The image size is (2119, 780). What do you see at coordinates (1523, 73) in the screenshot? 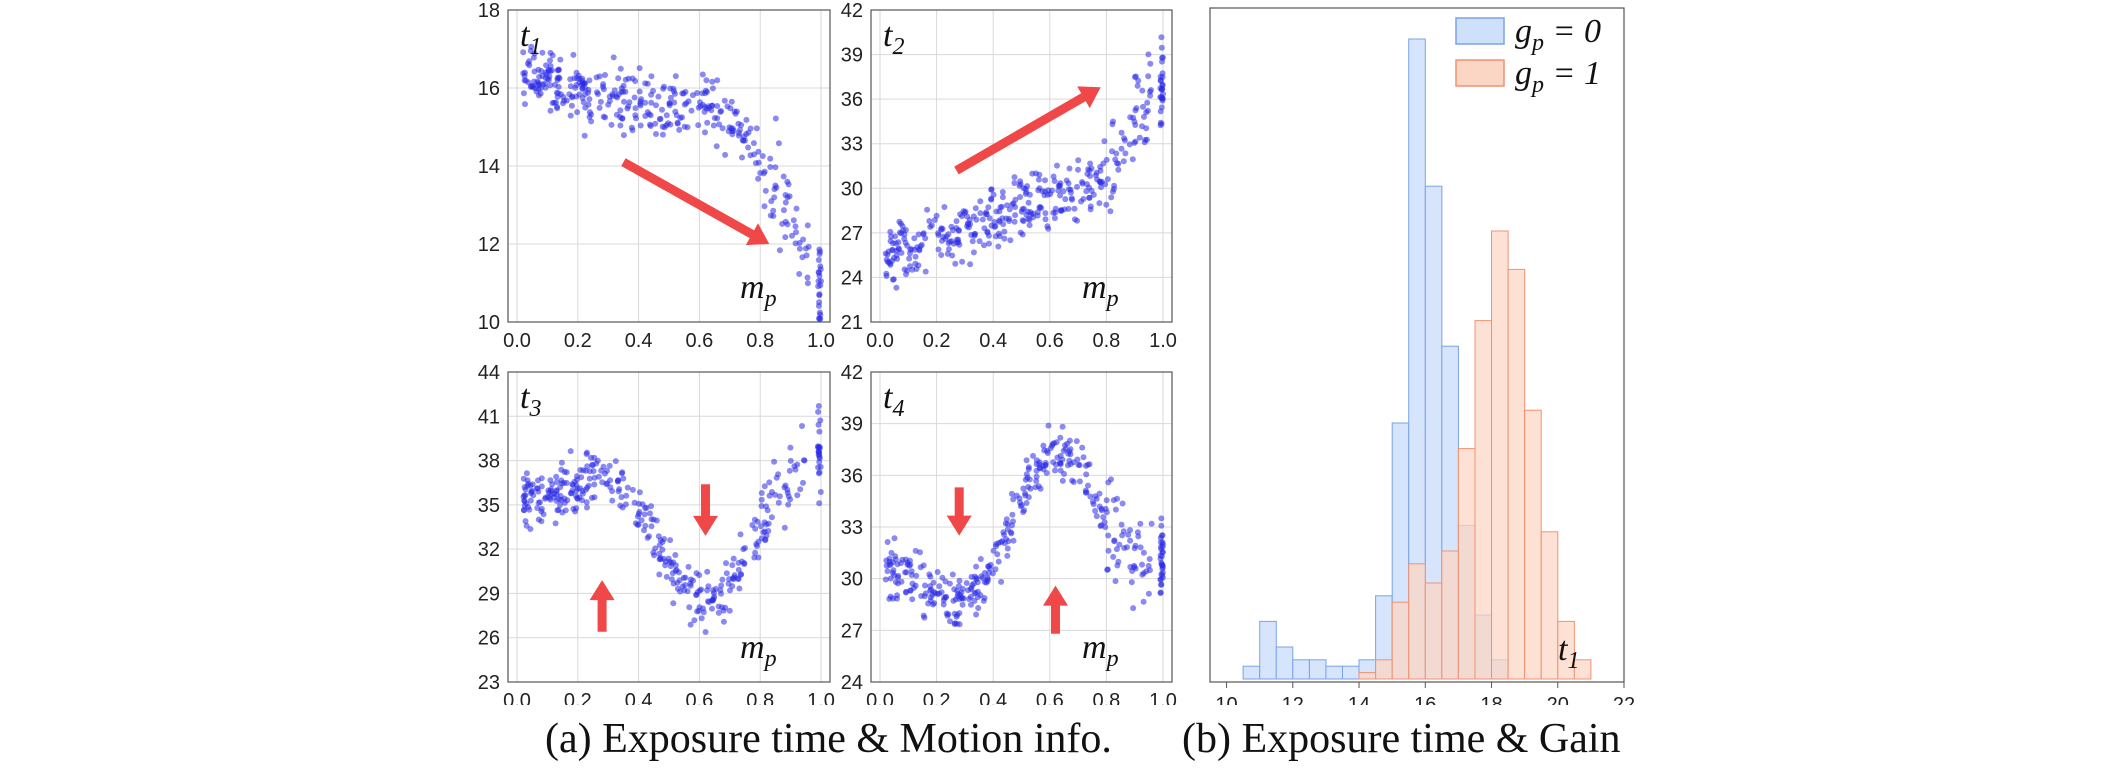
I see `legend-label-gp1-main: g` at bounding box center [1523, 73].